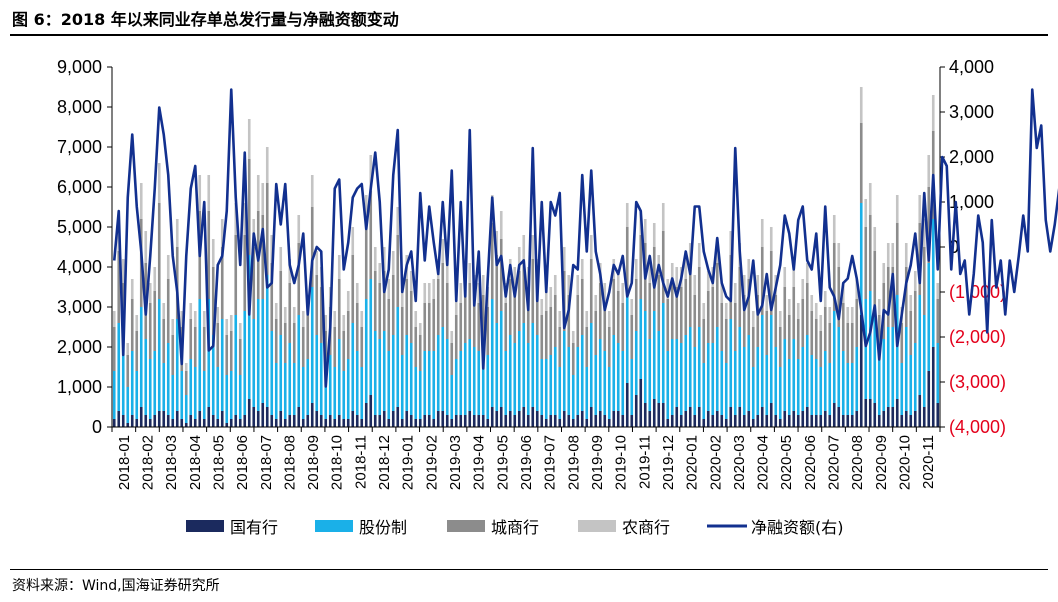  I want to click on bar-城商行-68, so click(420, 353).